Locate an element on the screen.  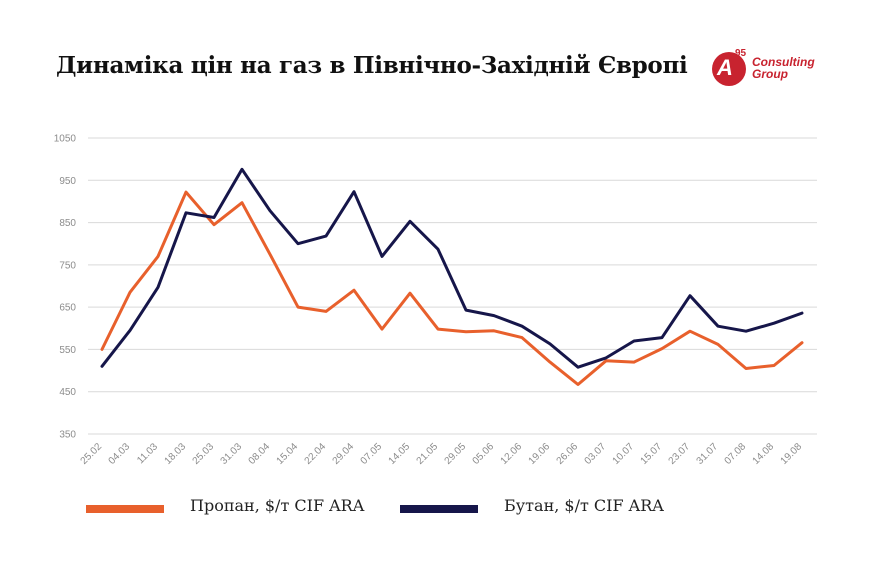
y-tick-label: 650 is located at coordinates (67, 308).